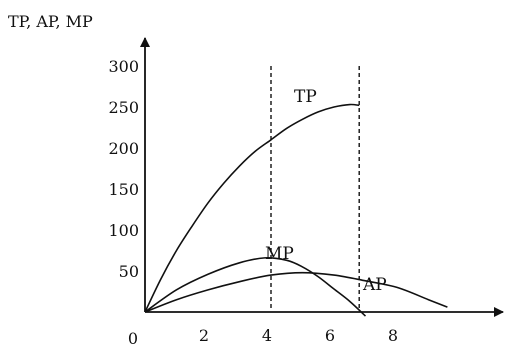 This screenshot has height=347, width=509. Describe the element at coordinates (123, 230) in the screenshot. I see `y-tick-label: 100` at that location.